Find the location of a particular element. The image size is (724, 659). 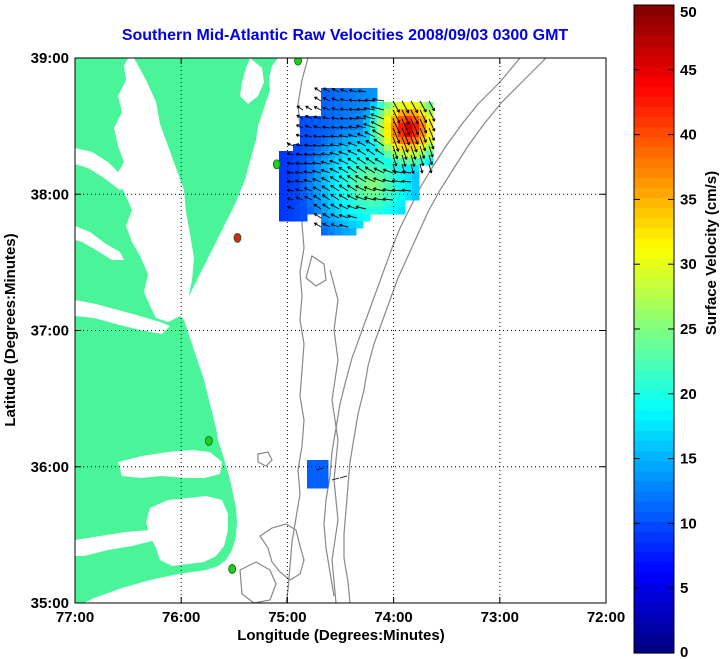

velocity-arrows is located at coordinates (361, 284).